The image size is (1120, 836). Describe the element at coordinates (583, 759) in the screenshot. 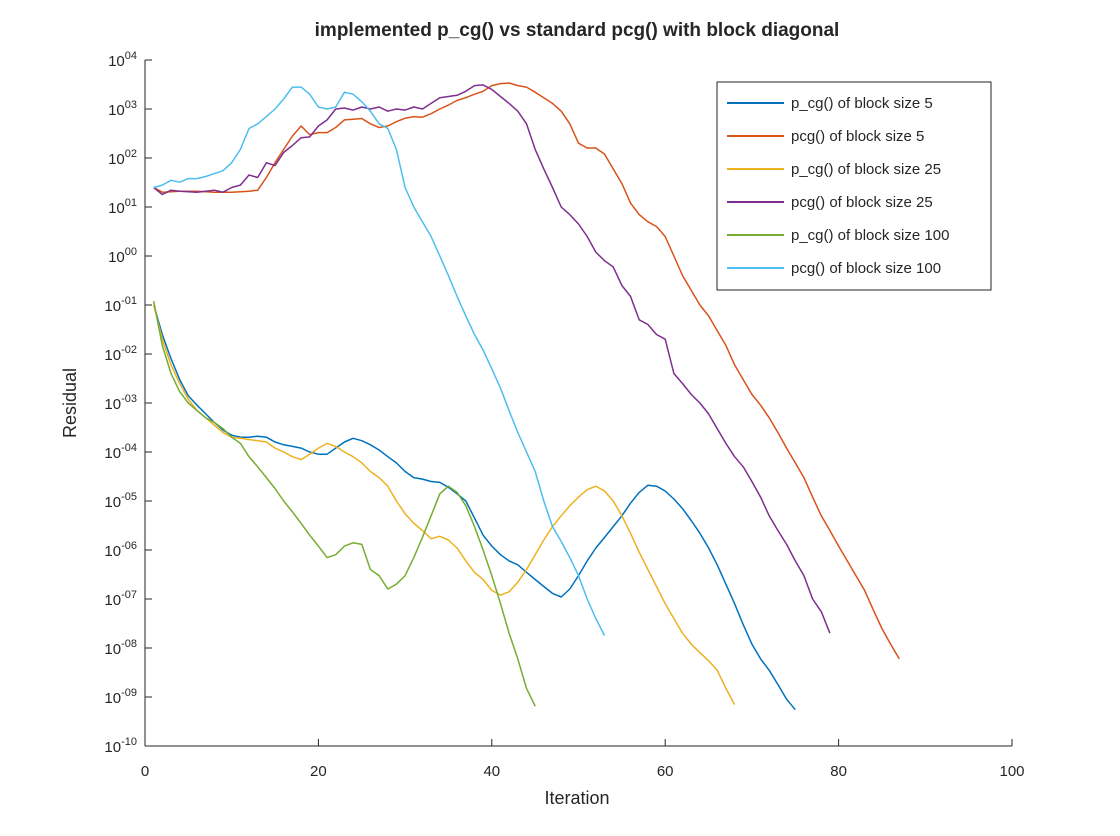

I see `x-axis-ticks: 0 20 40 60 80 100` at that location.